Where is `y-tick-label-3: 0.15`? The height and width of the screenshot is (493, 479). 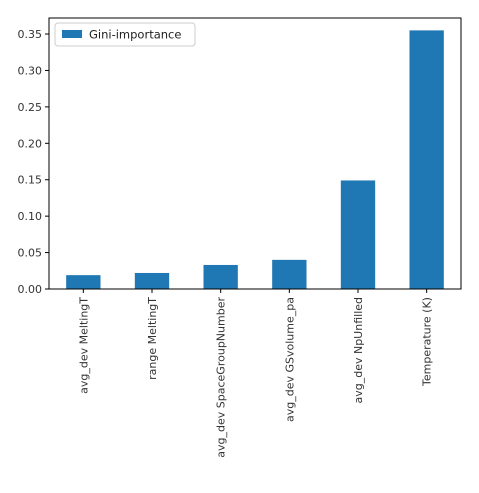 y-tick-label-3: 0.15 is located at coordinates (30, 180).